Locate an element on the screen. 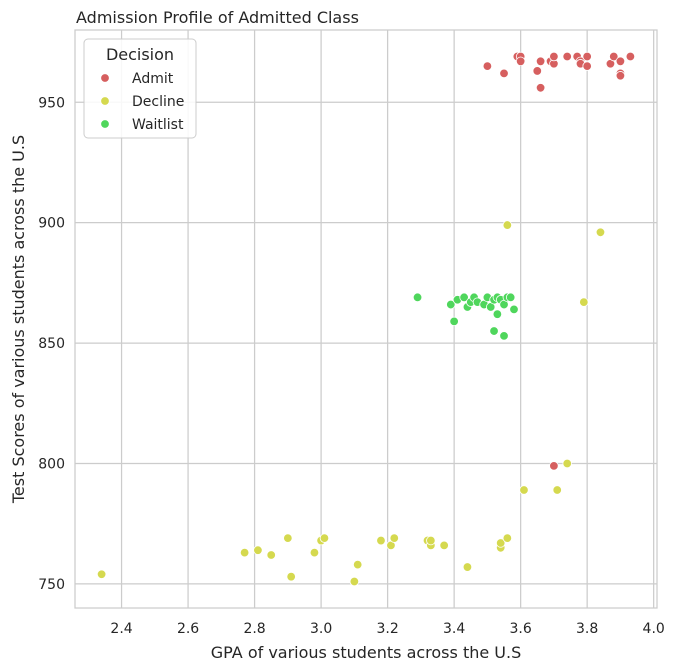  x-axis-label: GPA of various students across the U.S is located at coordinates (366, 652).